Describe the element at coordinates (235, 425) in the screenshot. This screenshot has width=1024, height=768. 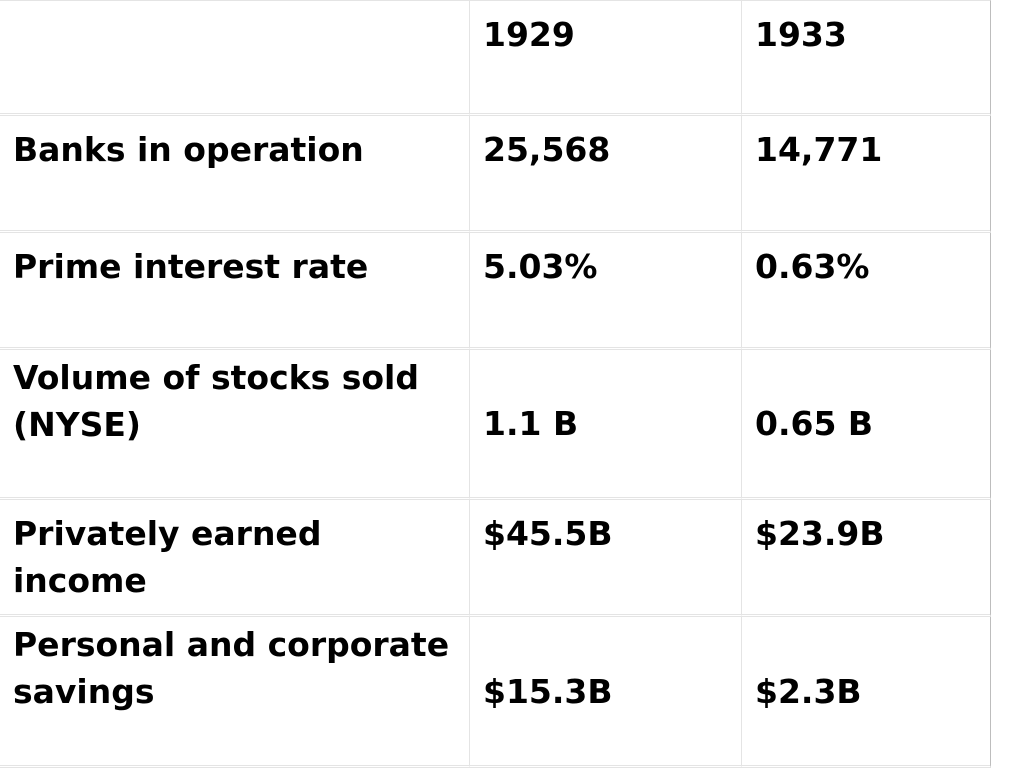
I see `table-cell: Volume of stocks sold (NYSE)` at that location.